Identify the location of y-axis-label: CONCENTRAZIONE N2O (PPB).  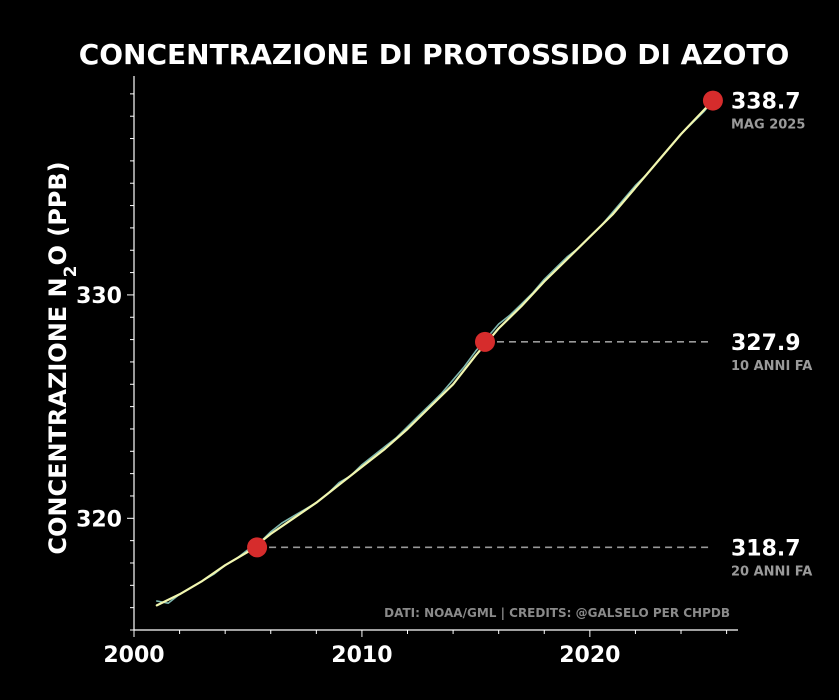
(62, 357).